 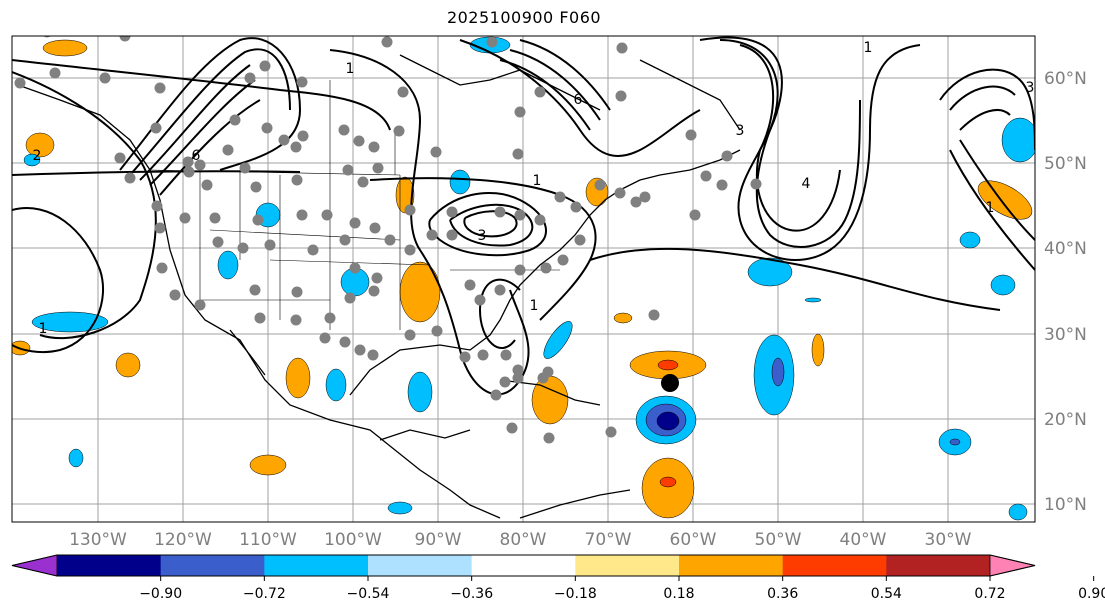 What do you see at coordinates (34, 565) in the screenshot?
I see `colorbar-extend-low` at bounding box center [34, 565].